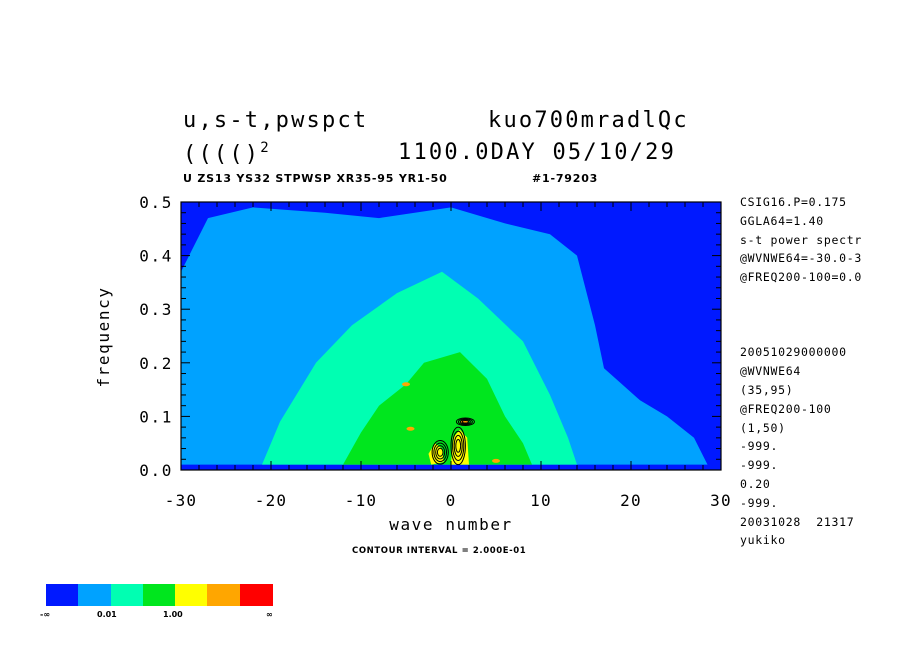 This screenshot has height=654, width=904. What do you see at coordinates (797, 521) in the screenshot?
I see `side-info-line: 20031028 21317` at bounding box center [797, 521].